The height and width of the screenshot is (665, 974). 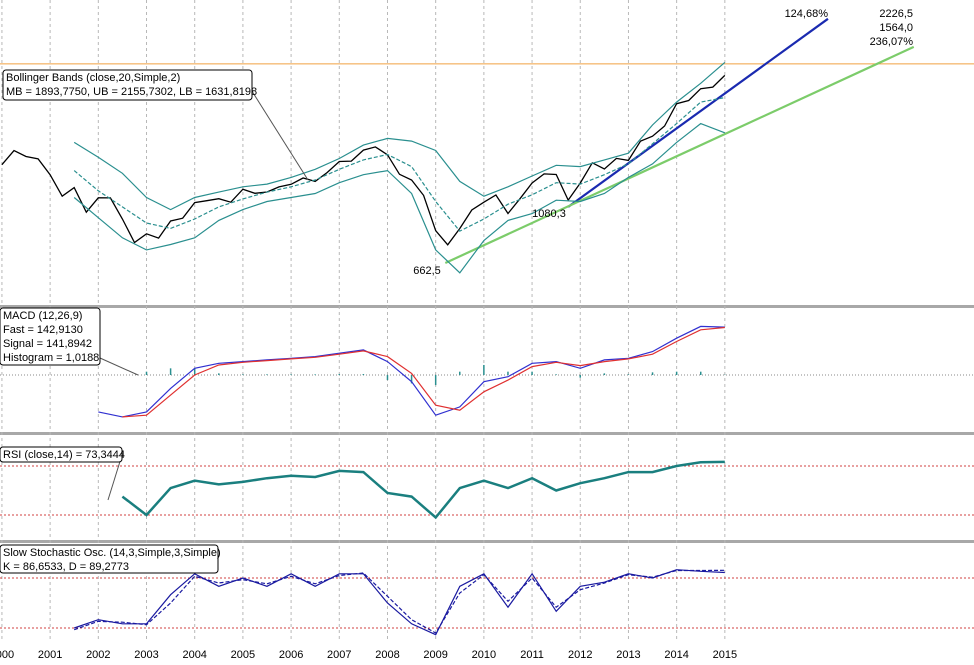 I want to click on x-tick-label: 2009, so click(x=435, y=655).